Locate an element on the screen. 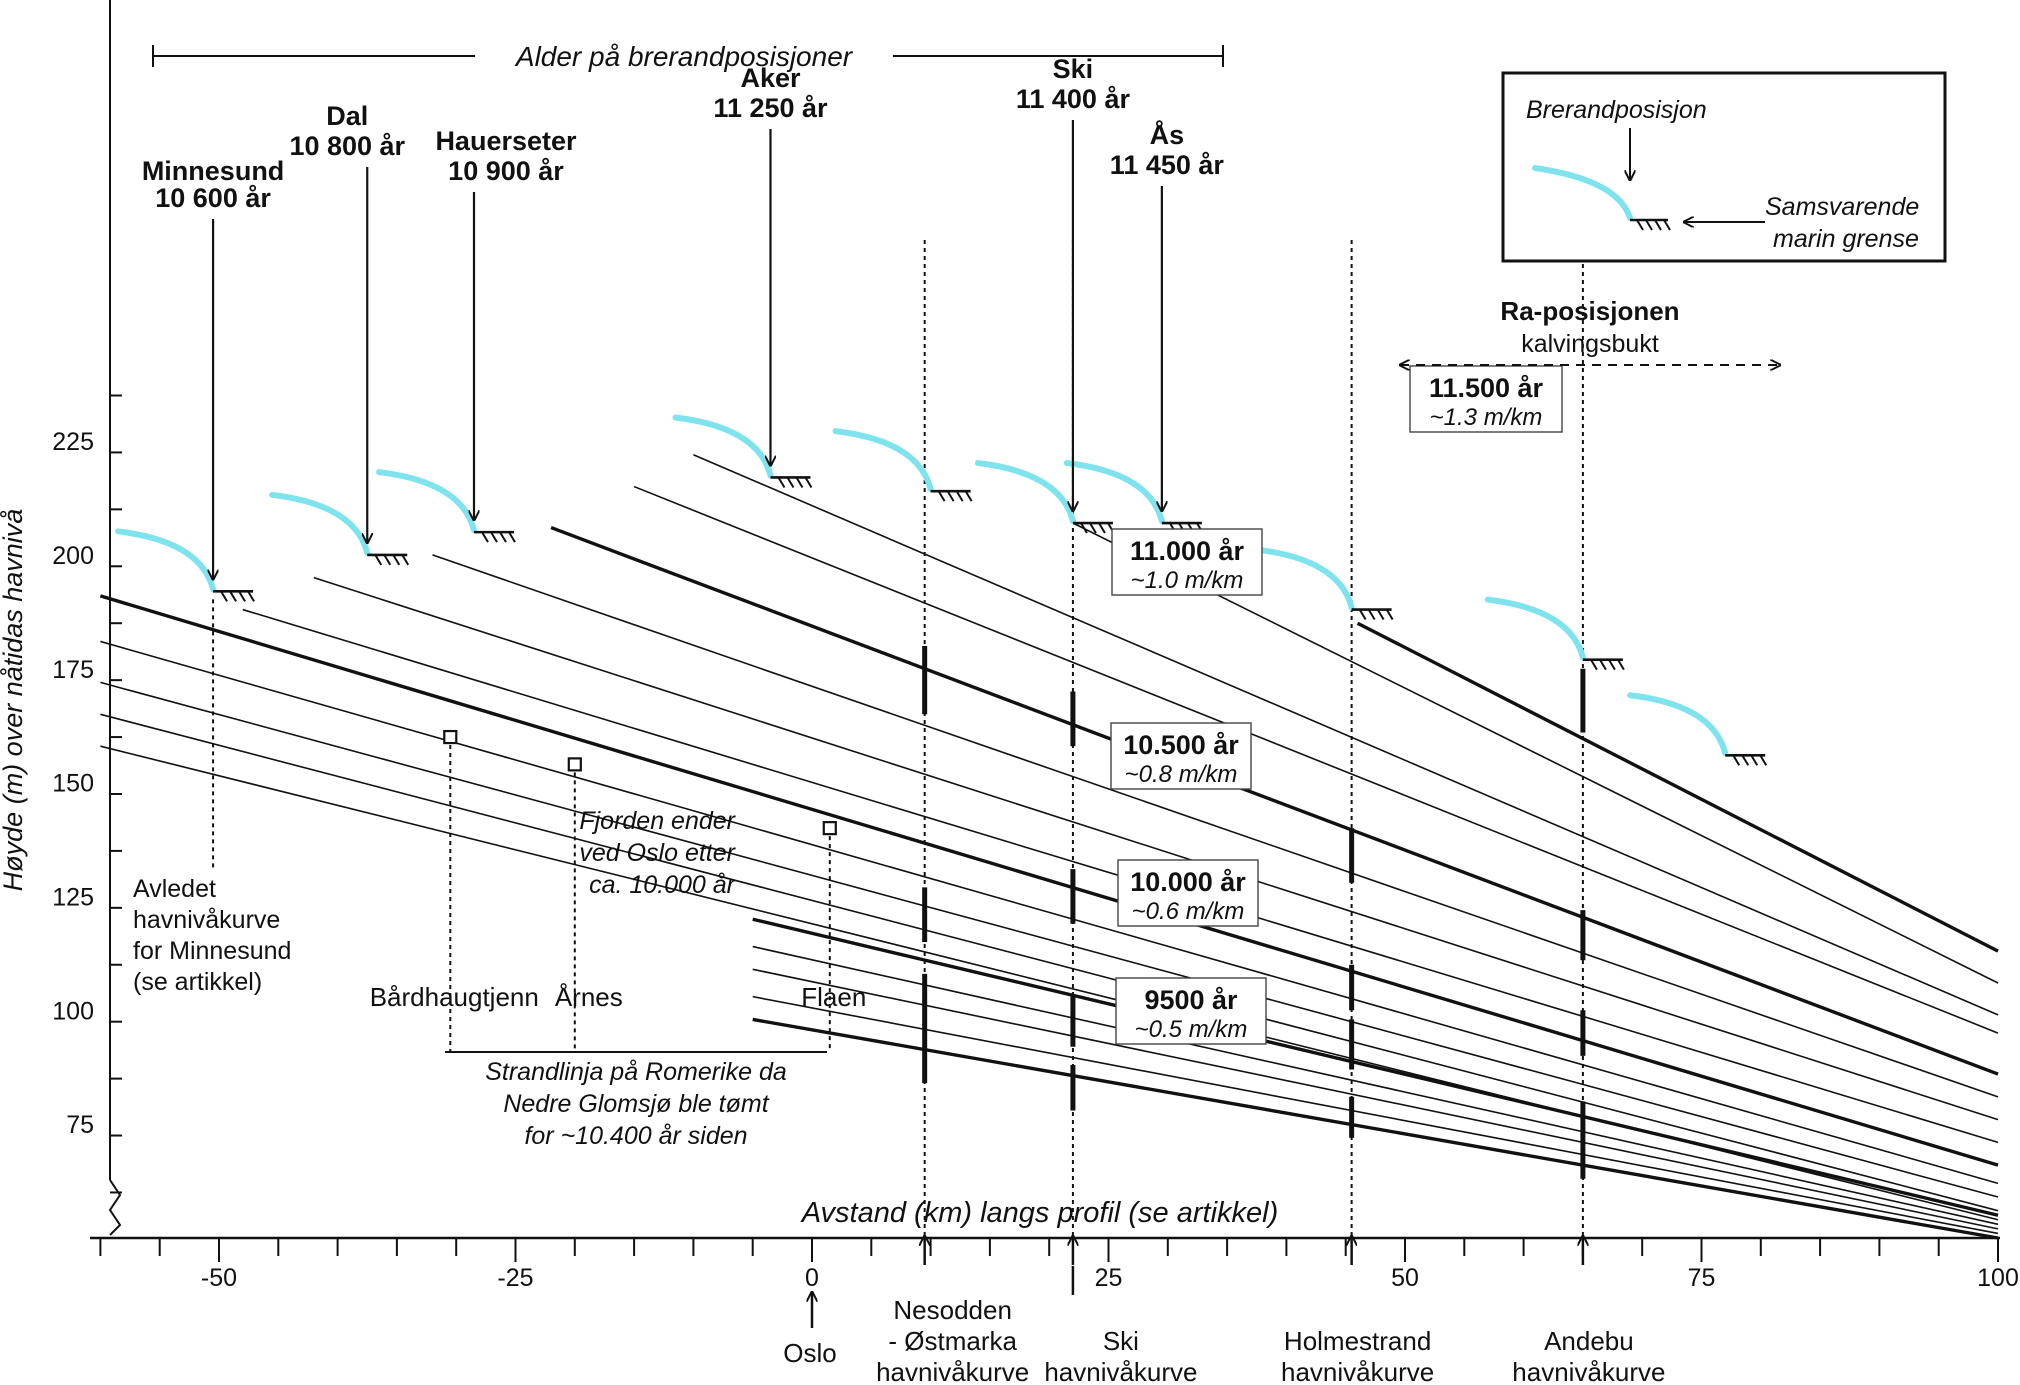 This screenshot has width=2020, height=1385. x-tick-label: 25 is located at coordinates (1109, 1278).